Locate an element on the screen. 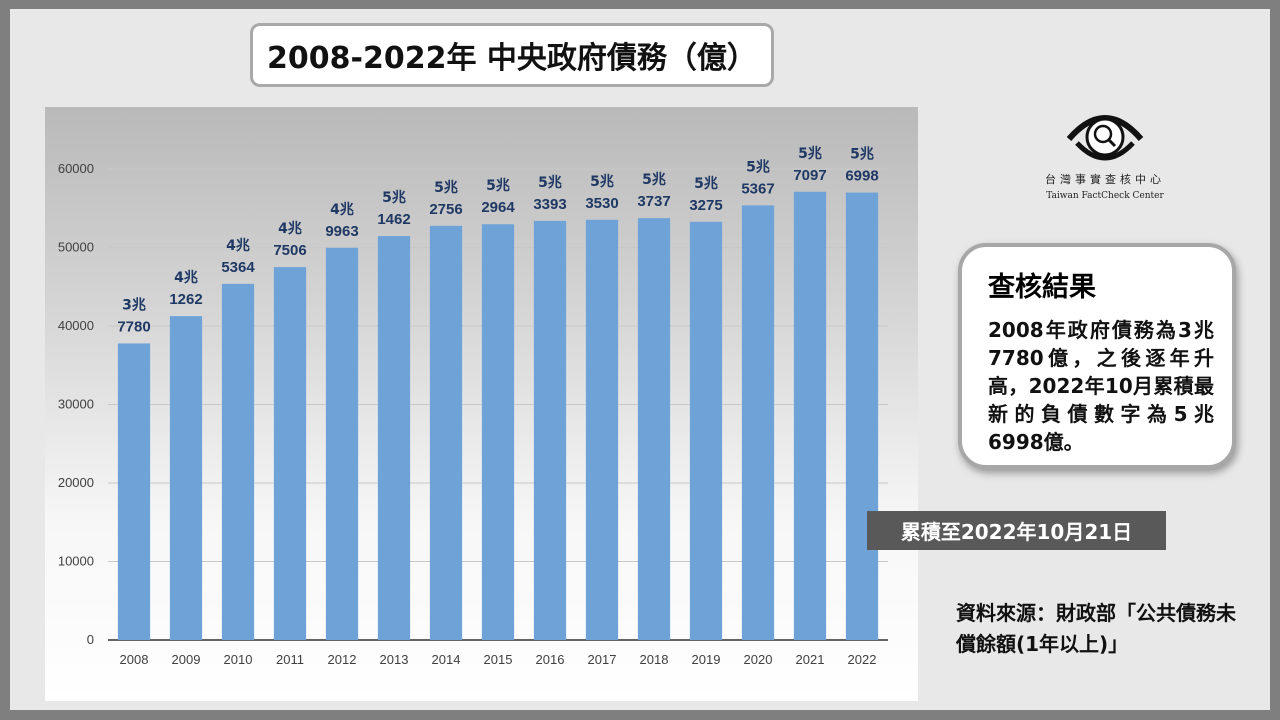  bar-2012 is located at coordinates (342, 443).